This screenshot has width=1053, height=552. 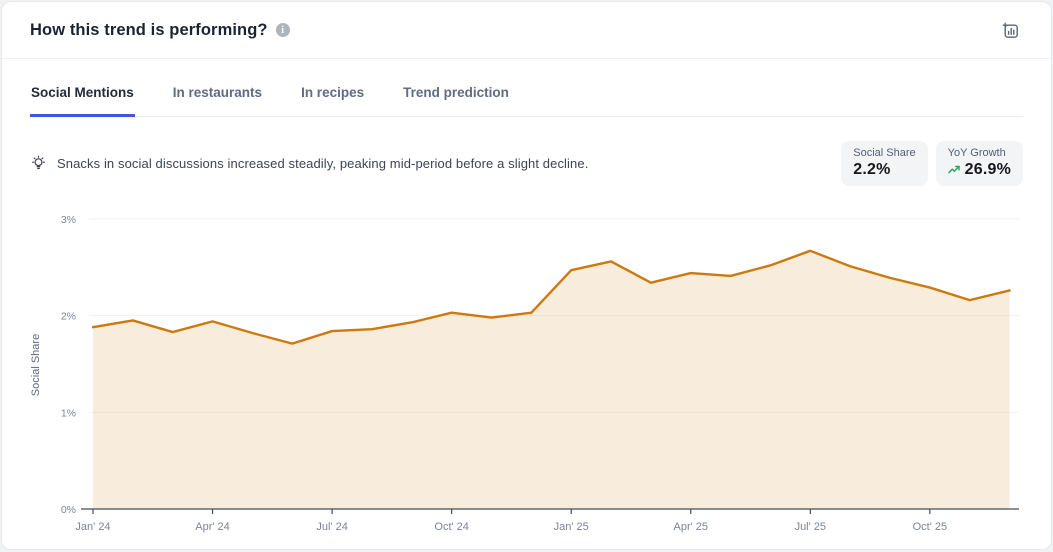 I want to click on y-tick-label: 3%, so click(x=68, y=220).